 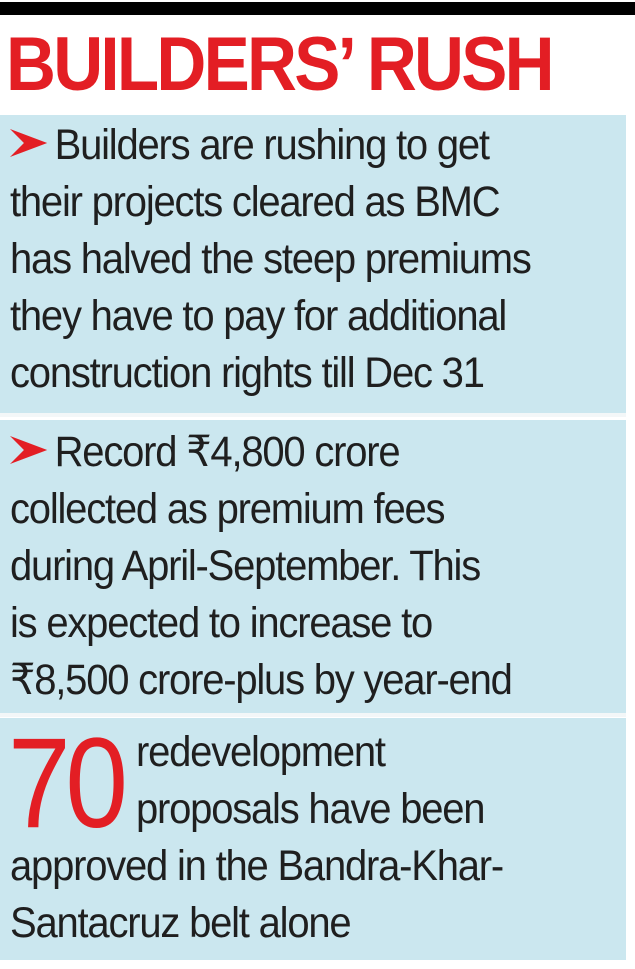 What do you see at coordinates (68, 783) in the screenshot?
I see `stat-number: 70` at bounding box center [68, 783].